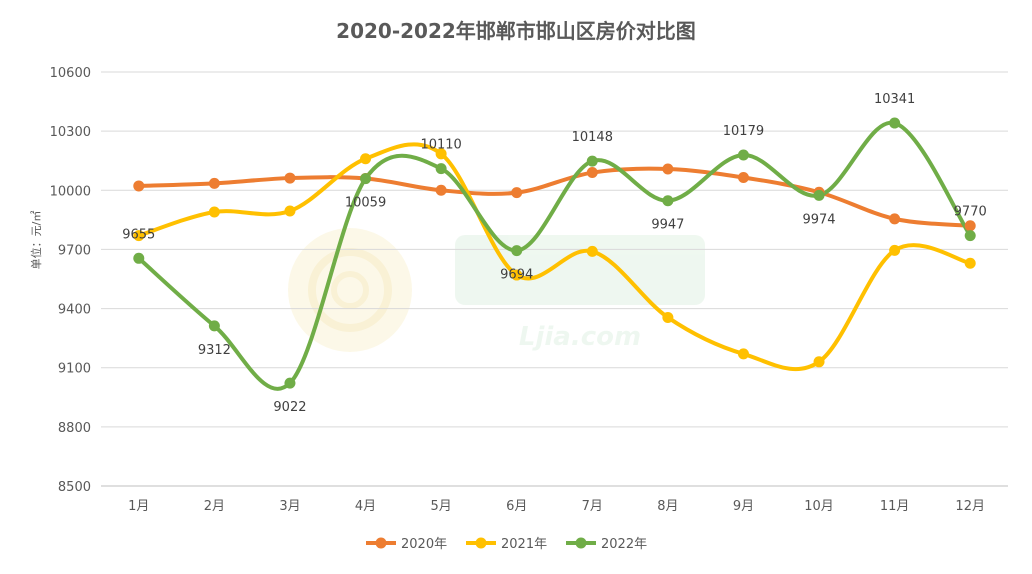  What do you see at coordinates (743, 131) in the screenshot?
I see `data-label: 10179` at bounding box center [743, 131].